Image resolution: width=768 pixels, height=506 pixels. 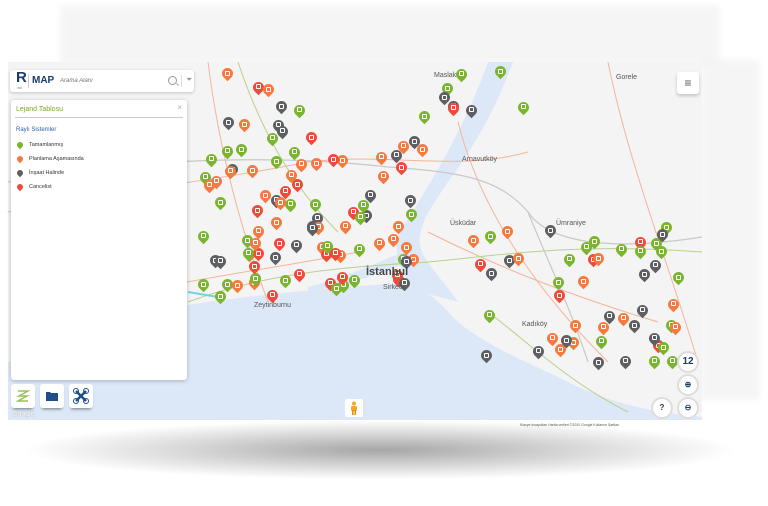 What do you see at coordinates (23, 396) in the screenshot?
I see `route-button` at bounding box center [23, 396].